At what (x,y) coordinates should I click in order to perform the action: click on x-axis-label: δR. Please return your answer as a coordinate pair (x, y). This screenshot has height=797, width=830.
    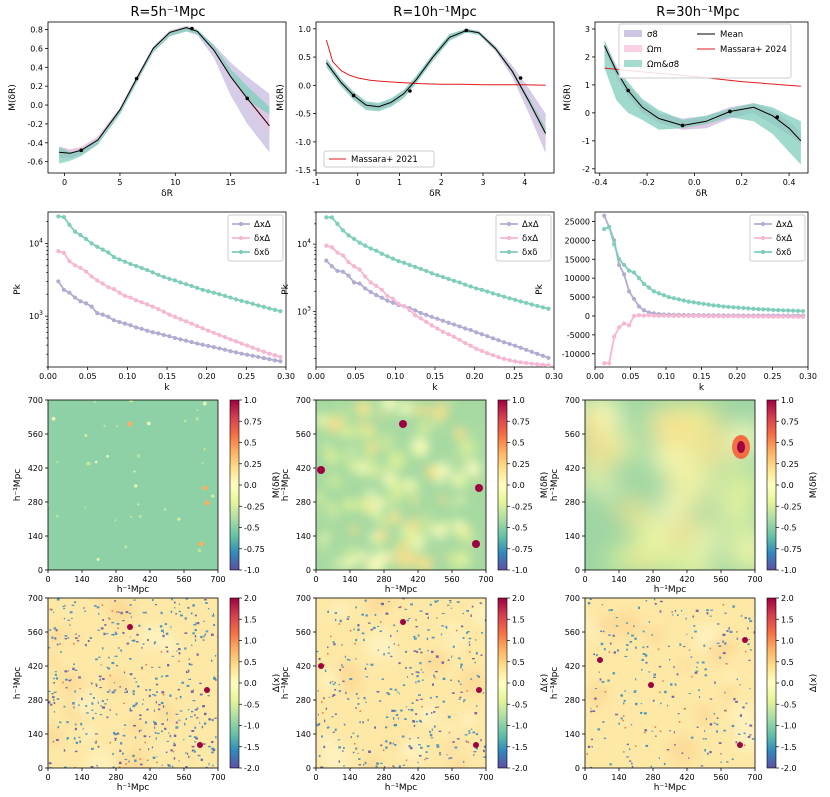
    Looking at the image, I should click on (702, 194).